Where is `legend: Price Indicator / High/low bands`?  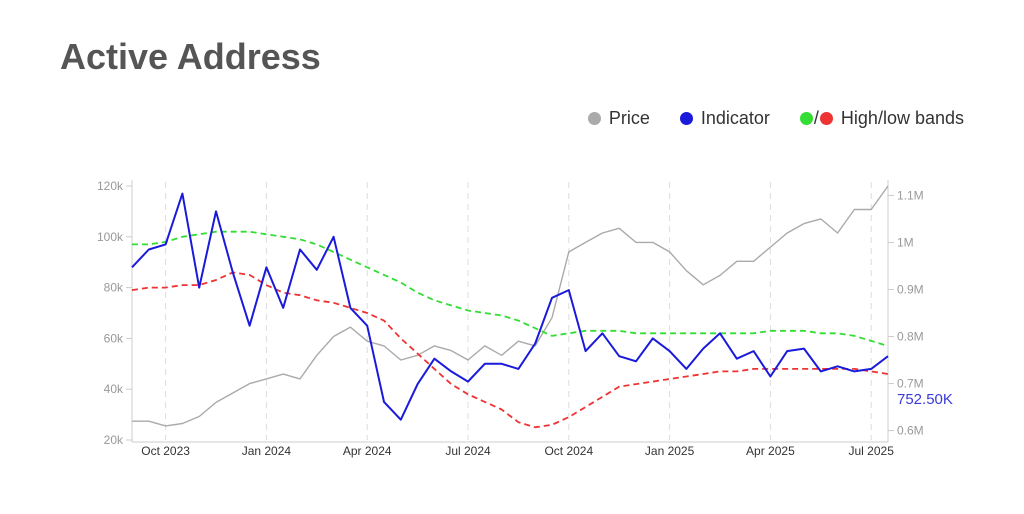
legend: Price Indicator / High/low bands is located at coordinates (775, 118).